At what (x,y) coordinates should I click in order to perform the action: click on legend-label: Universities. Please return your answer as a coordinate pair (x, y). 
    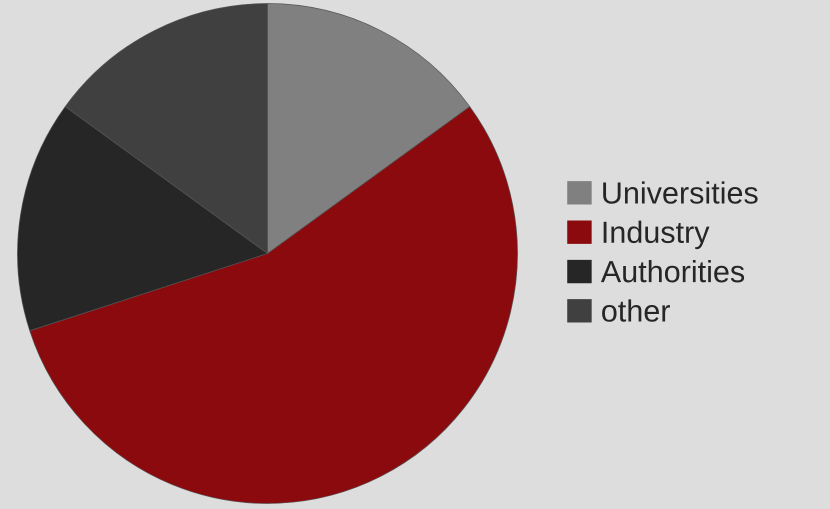
    Looking at the image, I should click on (680, 192).